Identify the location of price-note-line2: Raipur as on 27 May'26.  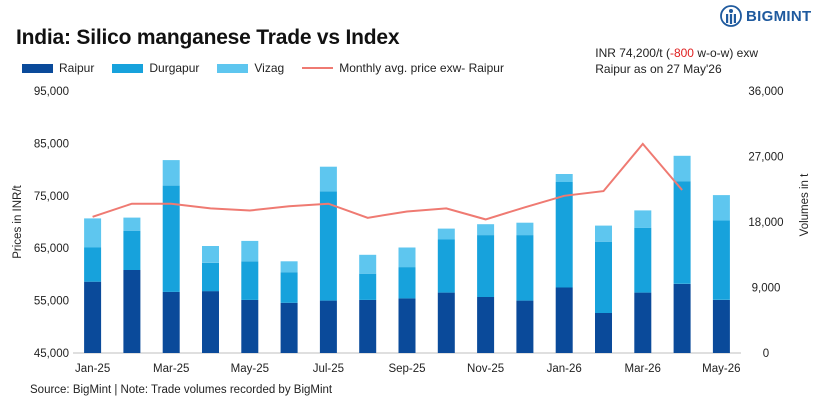
(658, 69).